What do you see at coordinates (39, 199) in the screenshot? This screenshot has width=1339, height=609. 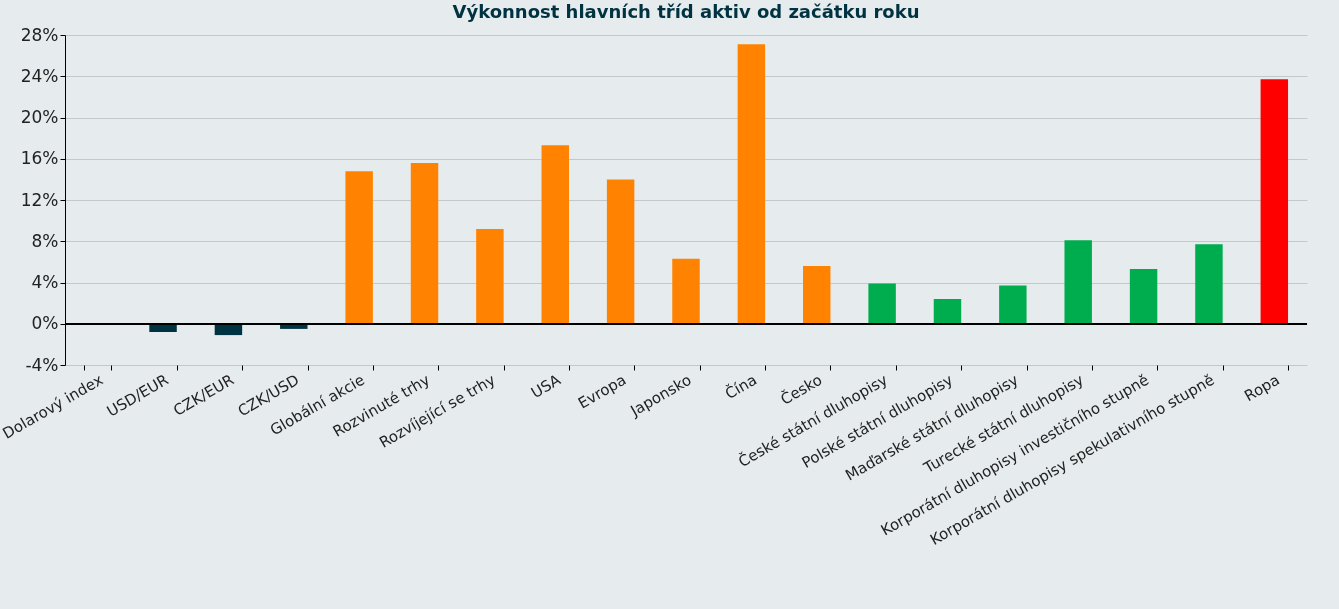 I see `y-tick-label: 12%` at bounding box center [39, 199].